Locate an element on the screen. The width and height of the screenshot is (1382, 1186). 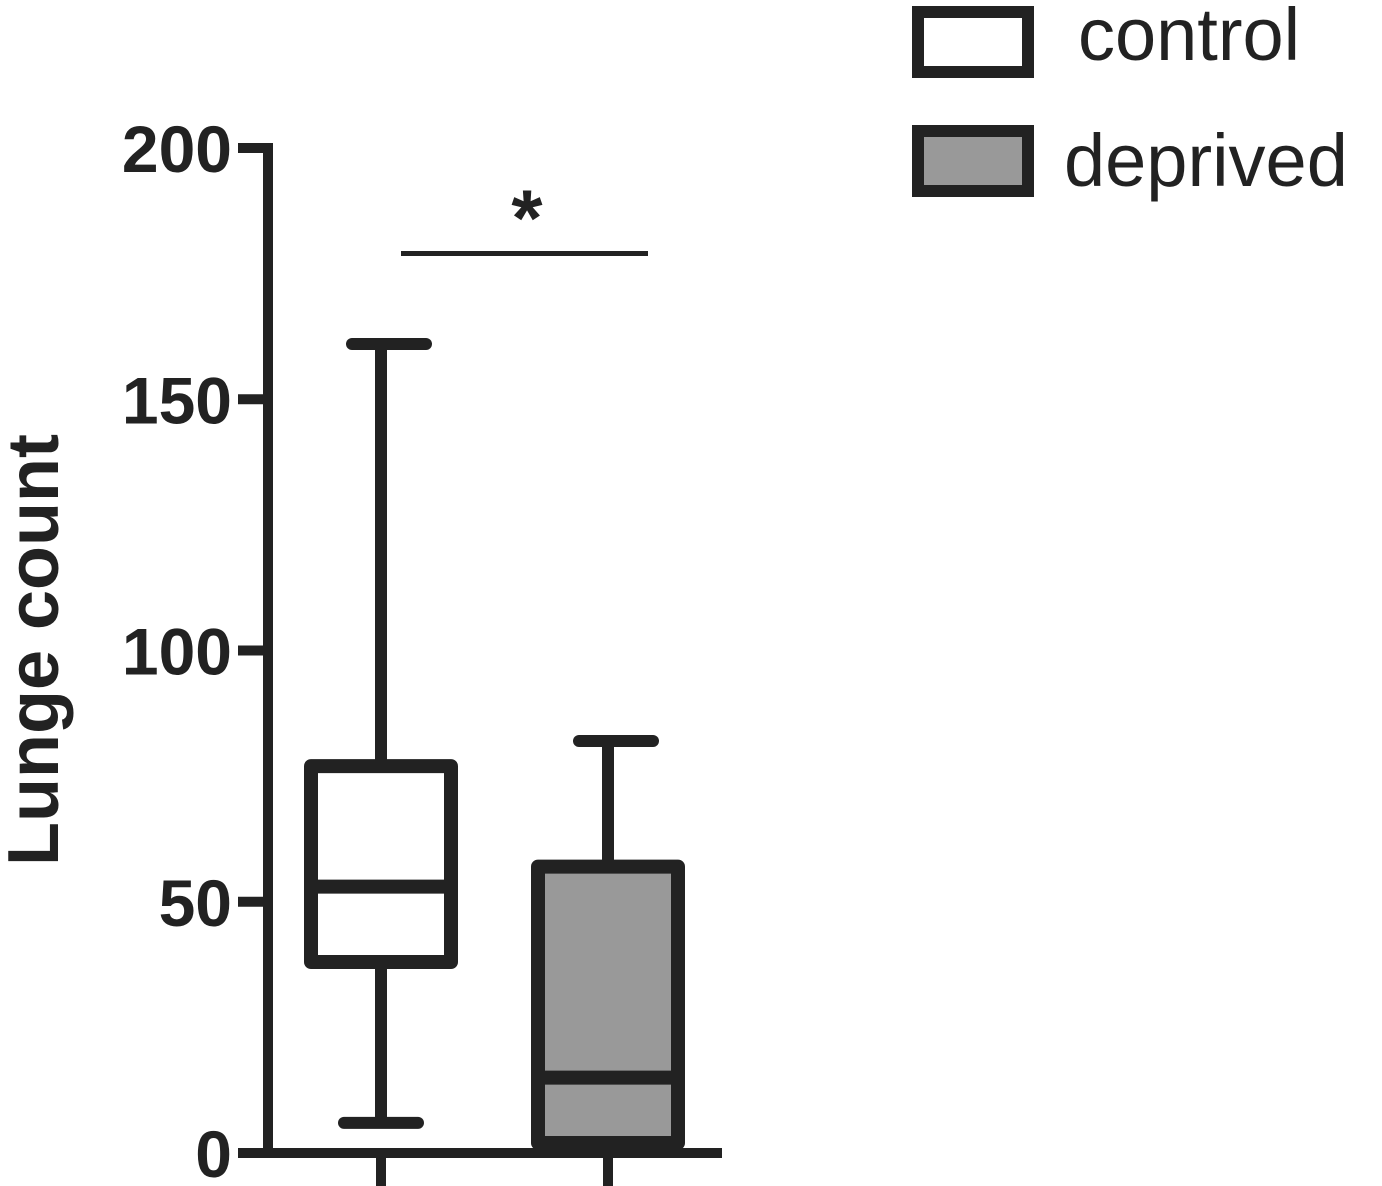
y-tick-label: 50 is located at coordinates (195, 903).